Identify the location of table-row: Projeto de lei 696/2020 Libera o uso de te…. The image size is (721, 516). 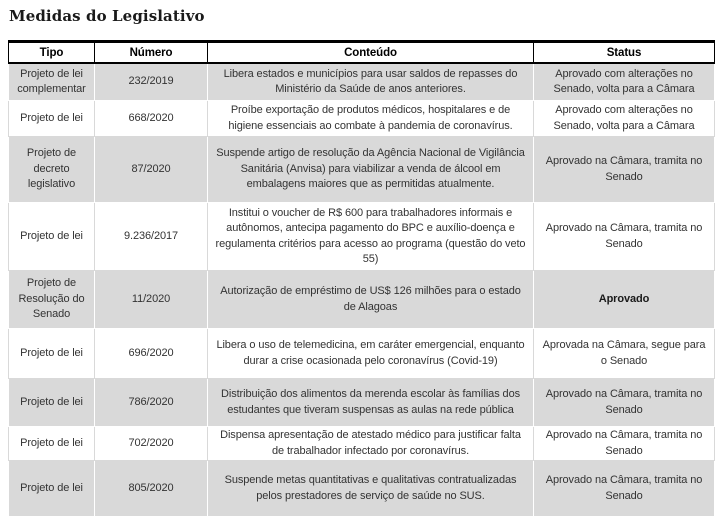
(361, 353).